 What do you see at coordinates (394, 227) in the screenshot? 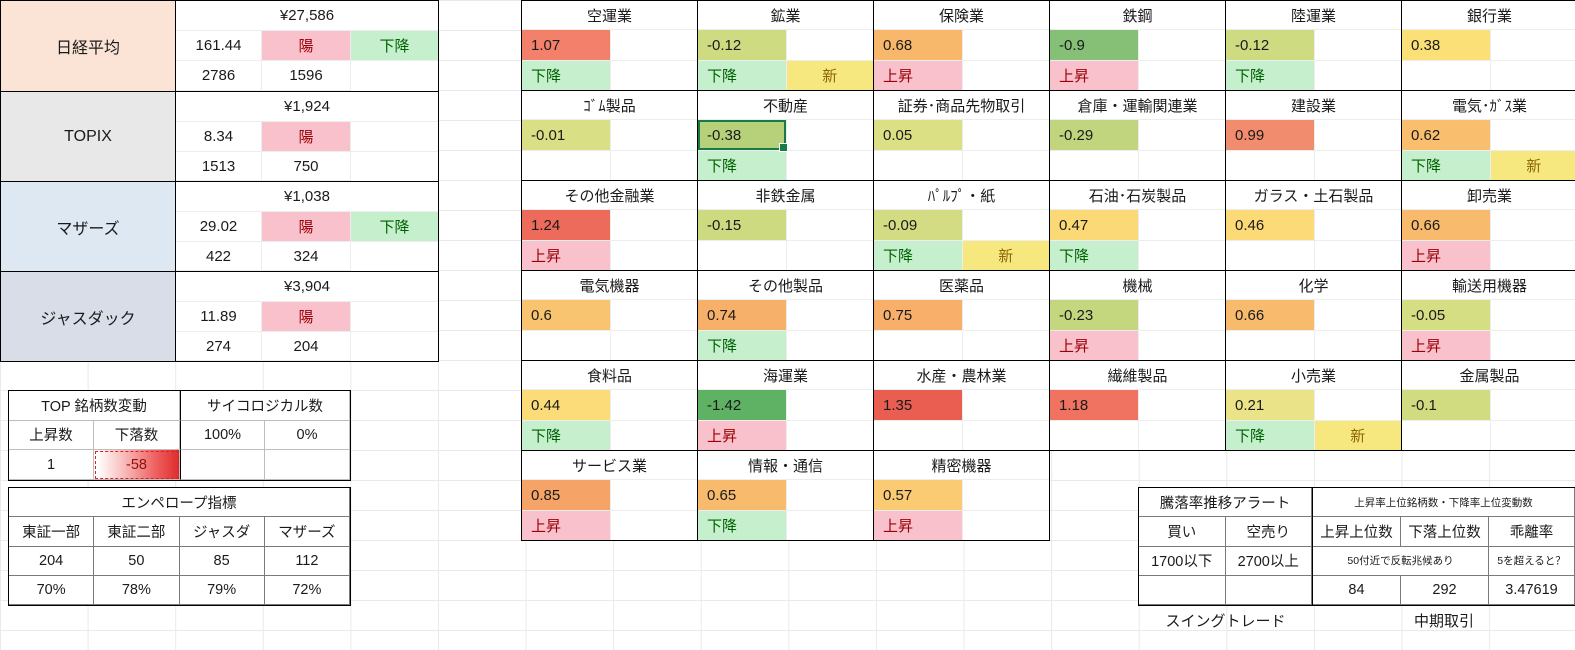
I see `index-trend-badge: 下降` at bounding box center [394, 227].